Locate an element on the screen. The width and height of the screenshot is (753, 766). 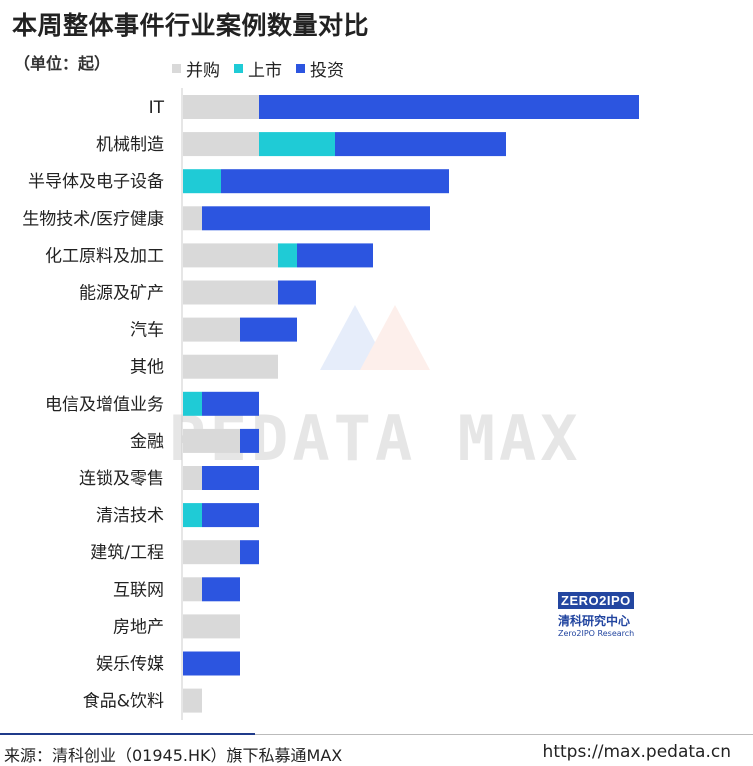
chart-title: 本周整体事件行业案例数量对比 is located at coordinates (191, 25).